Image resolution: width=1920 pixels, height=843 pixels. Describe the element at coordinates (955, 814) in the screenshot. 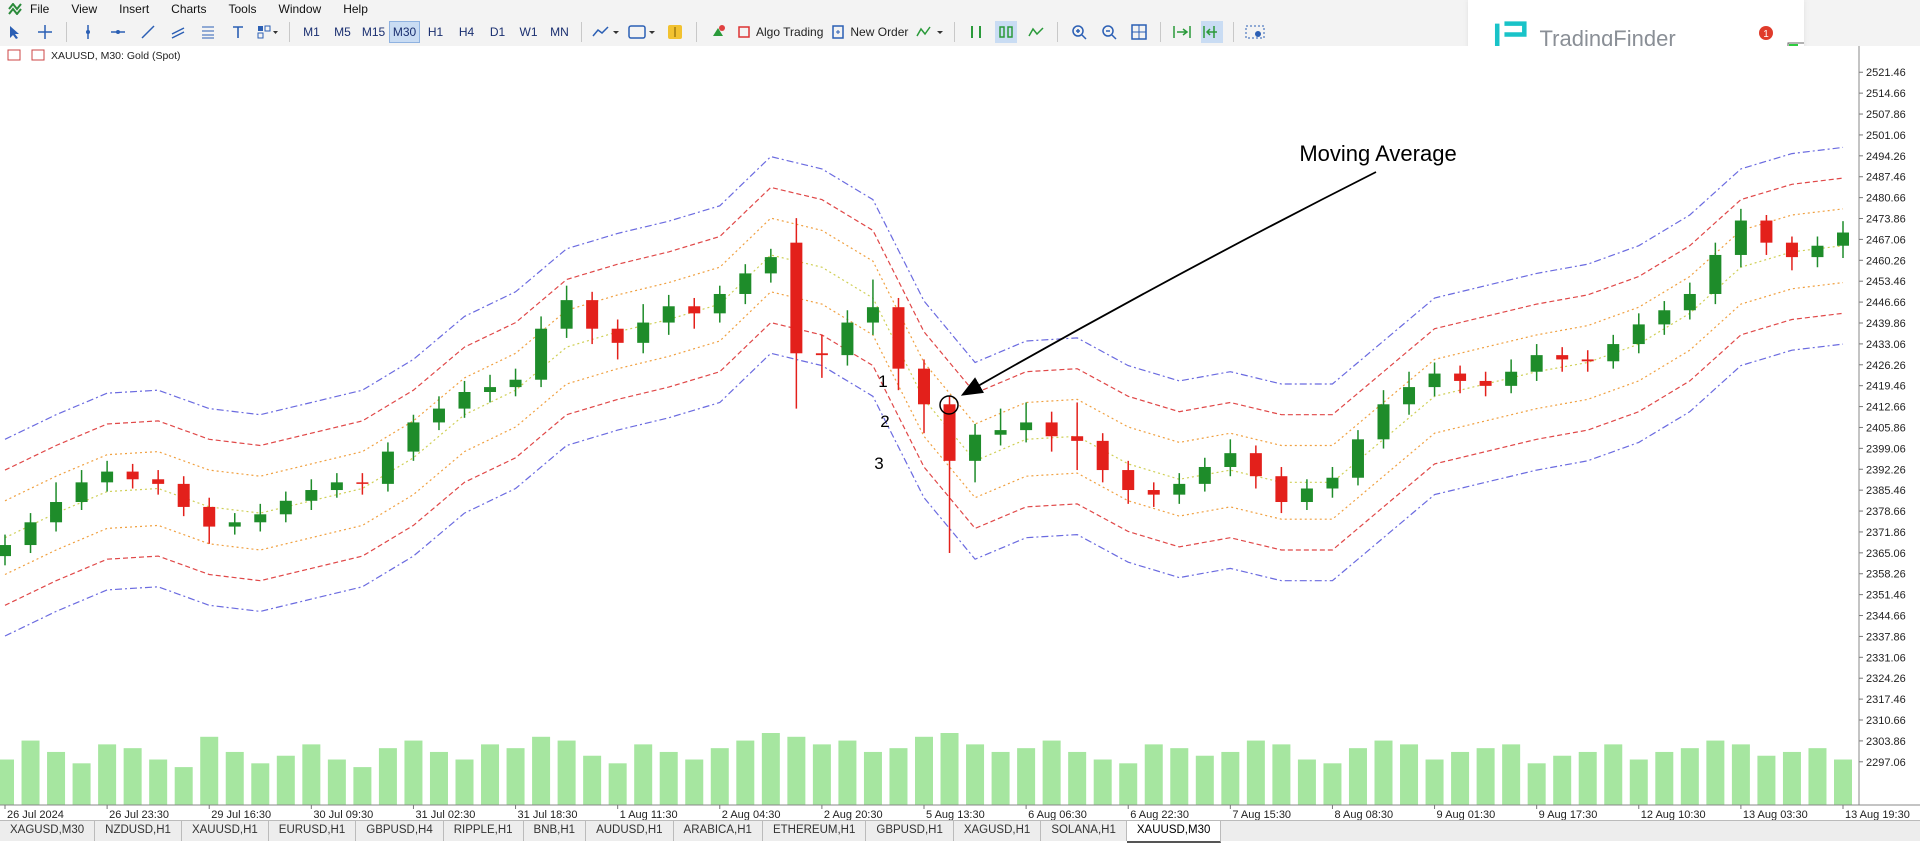

I see `x-tick-label: 5 Aug 13:30` at that location.